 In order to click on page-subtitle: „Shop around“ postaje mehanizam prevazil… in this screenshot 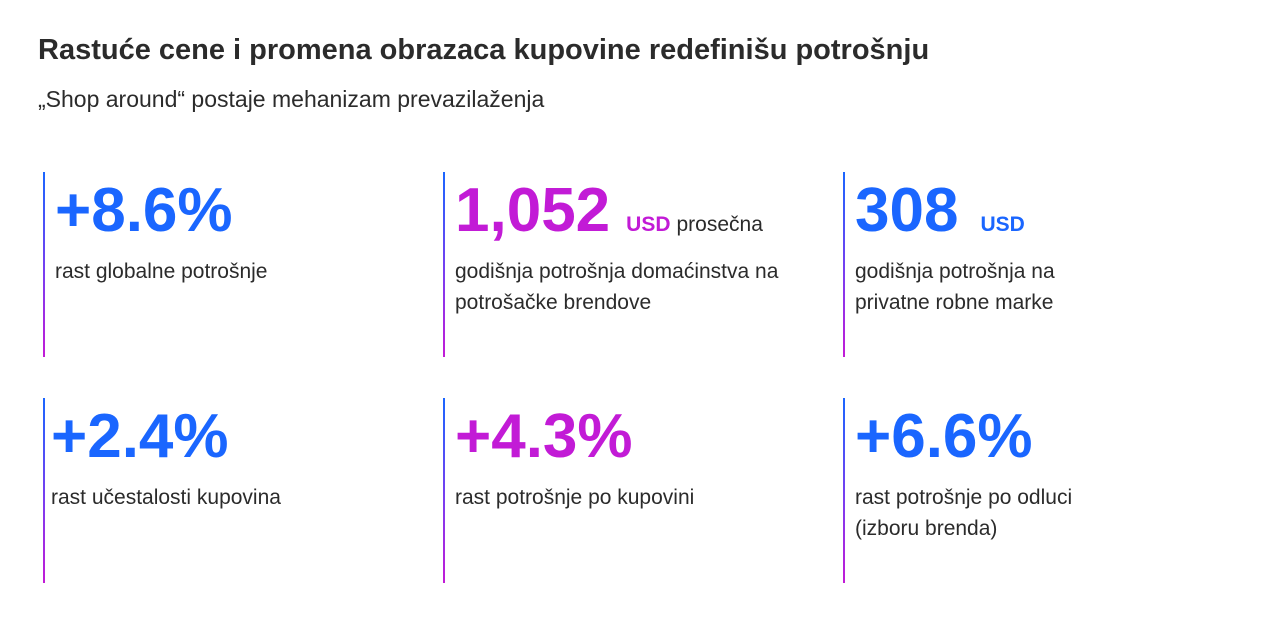, I will do `click(291, 99)`.